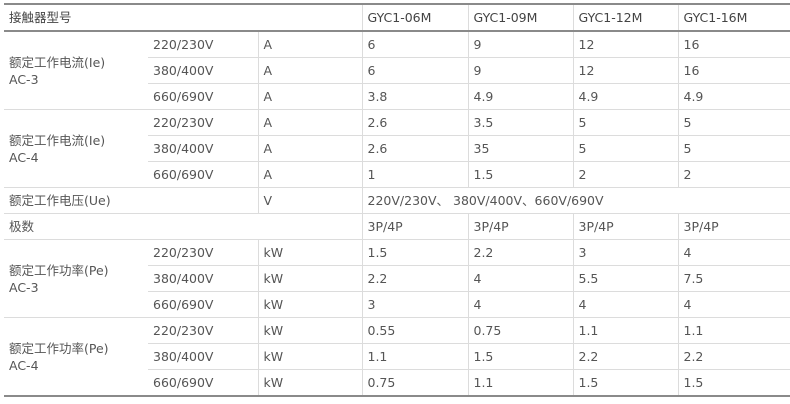 Image resolution: width=790 pixels, height=404 pixels. I want to click on table-row: 380/400V kW 2.2 4 5.5 7.5, so click(397, 278).